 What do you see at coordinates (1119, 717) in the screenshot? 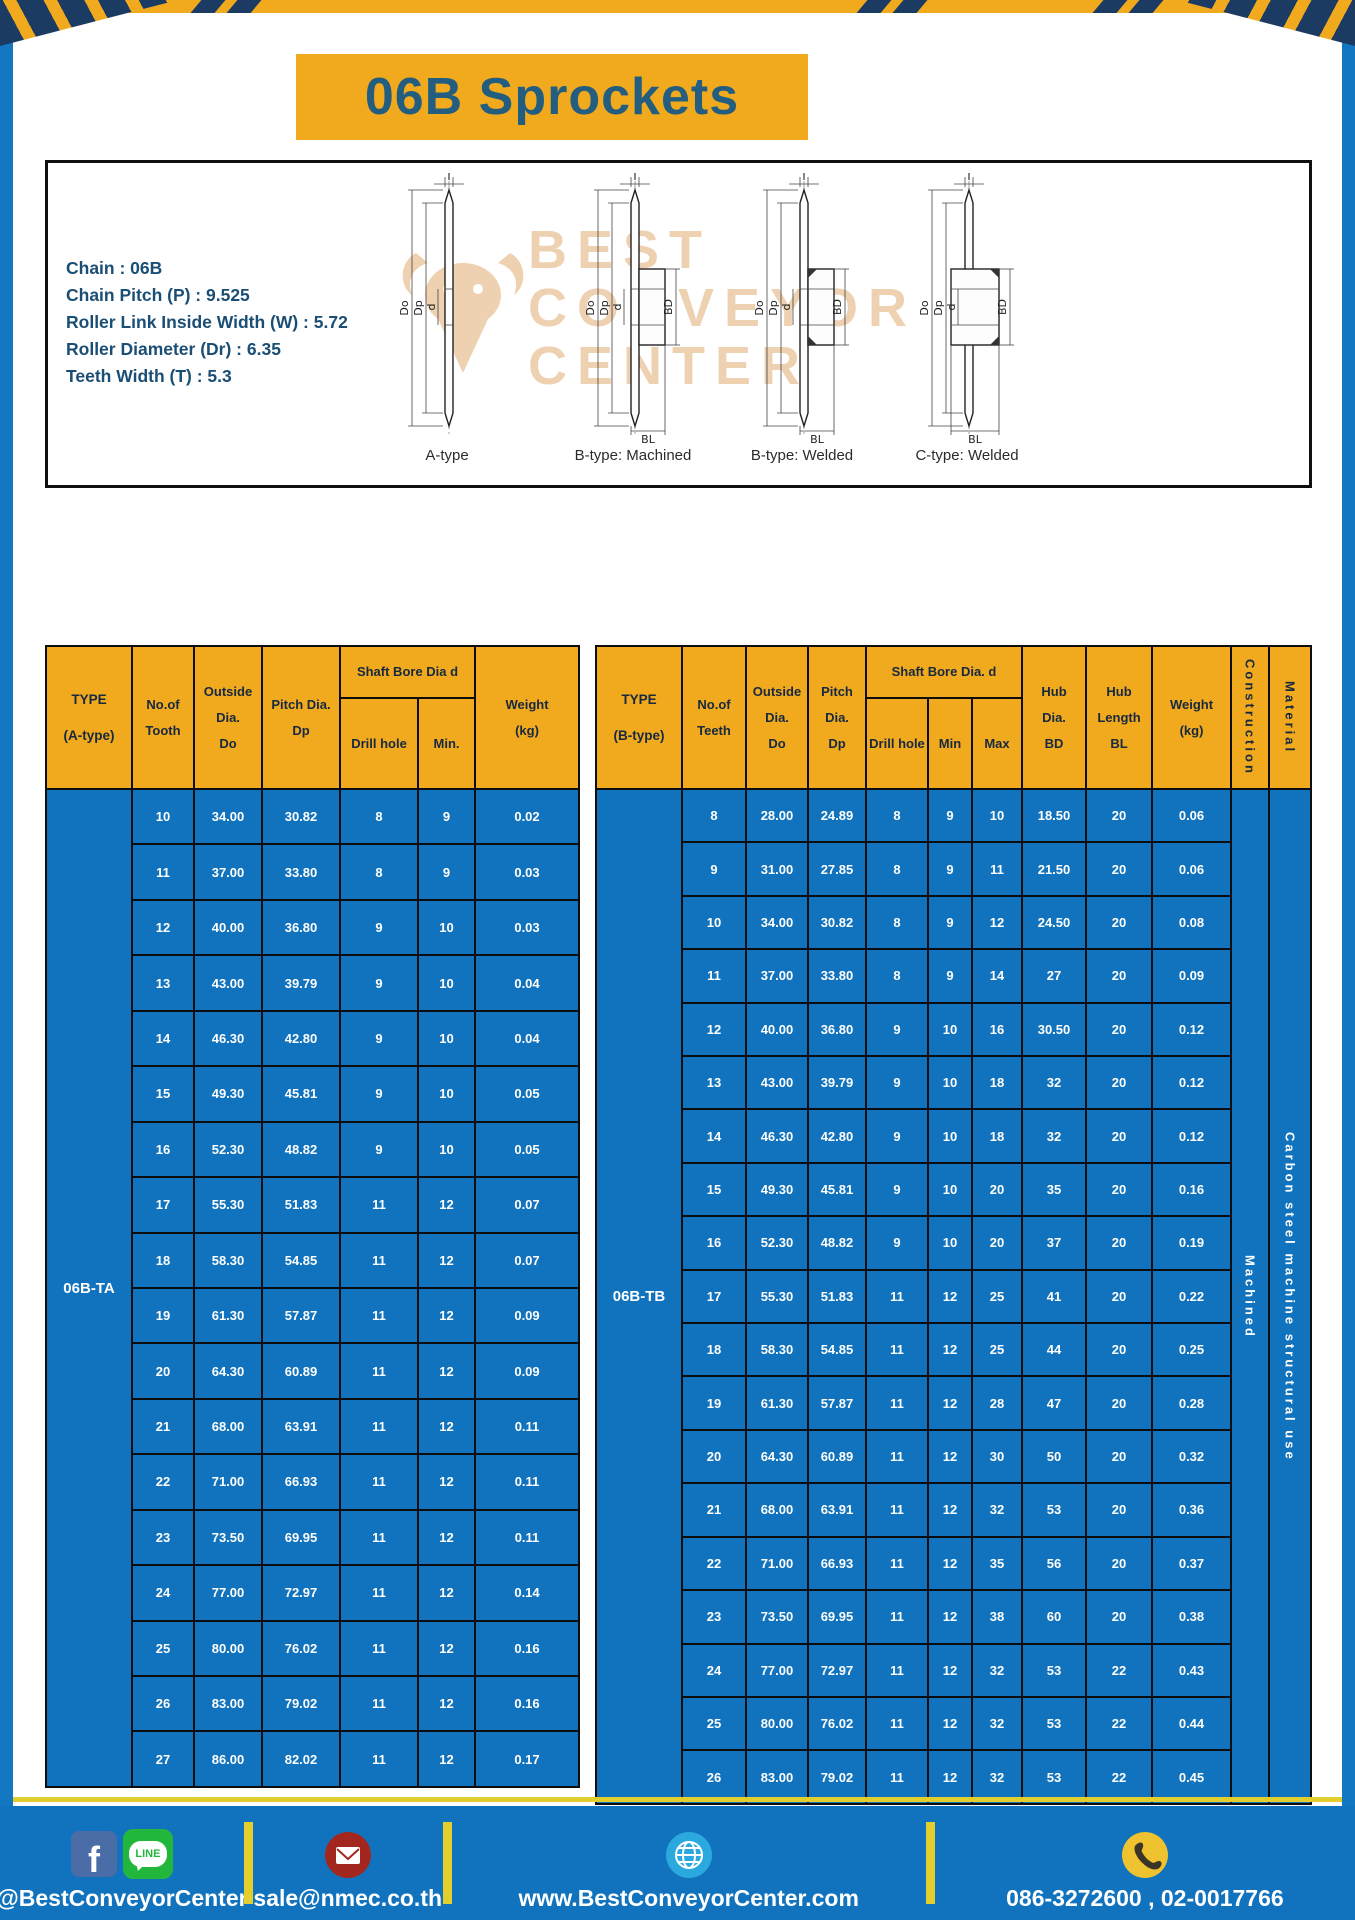
I see `col-header-hub-length: Hub Length BL` at bounding box center [1119, 717].